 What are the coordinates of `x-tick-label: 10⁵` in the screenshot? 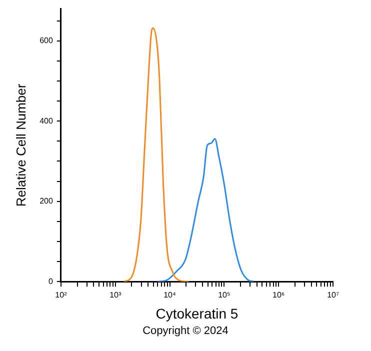 It's located at (224, 295).